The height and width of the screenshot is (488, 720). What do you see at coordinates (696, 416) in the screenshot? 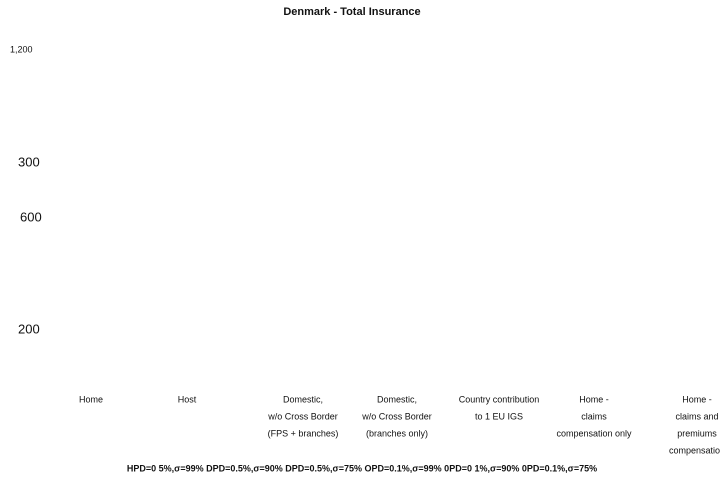
I see `category-label: claims and` at bounding box center [696, 416].